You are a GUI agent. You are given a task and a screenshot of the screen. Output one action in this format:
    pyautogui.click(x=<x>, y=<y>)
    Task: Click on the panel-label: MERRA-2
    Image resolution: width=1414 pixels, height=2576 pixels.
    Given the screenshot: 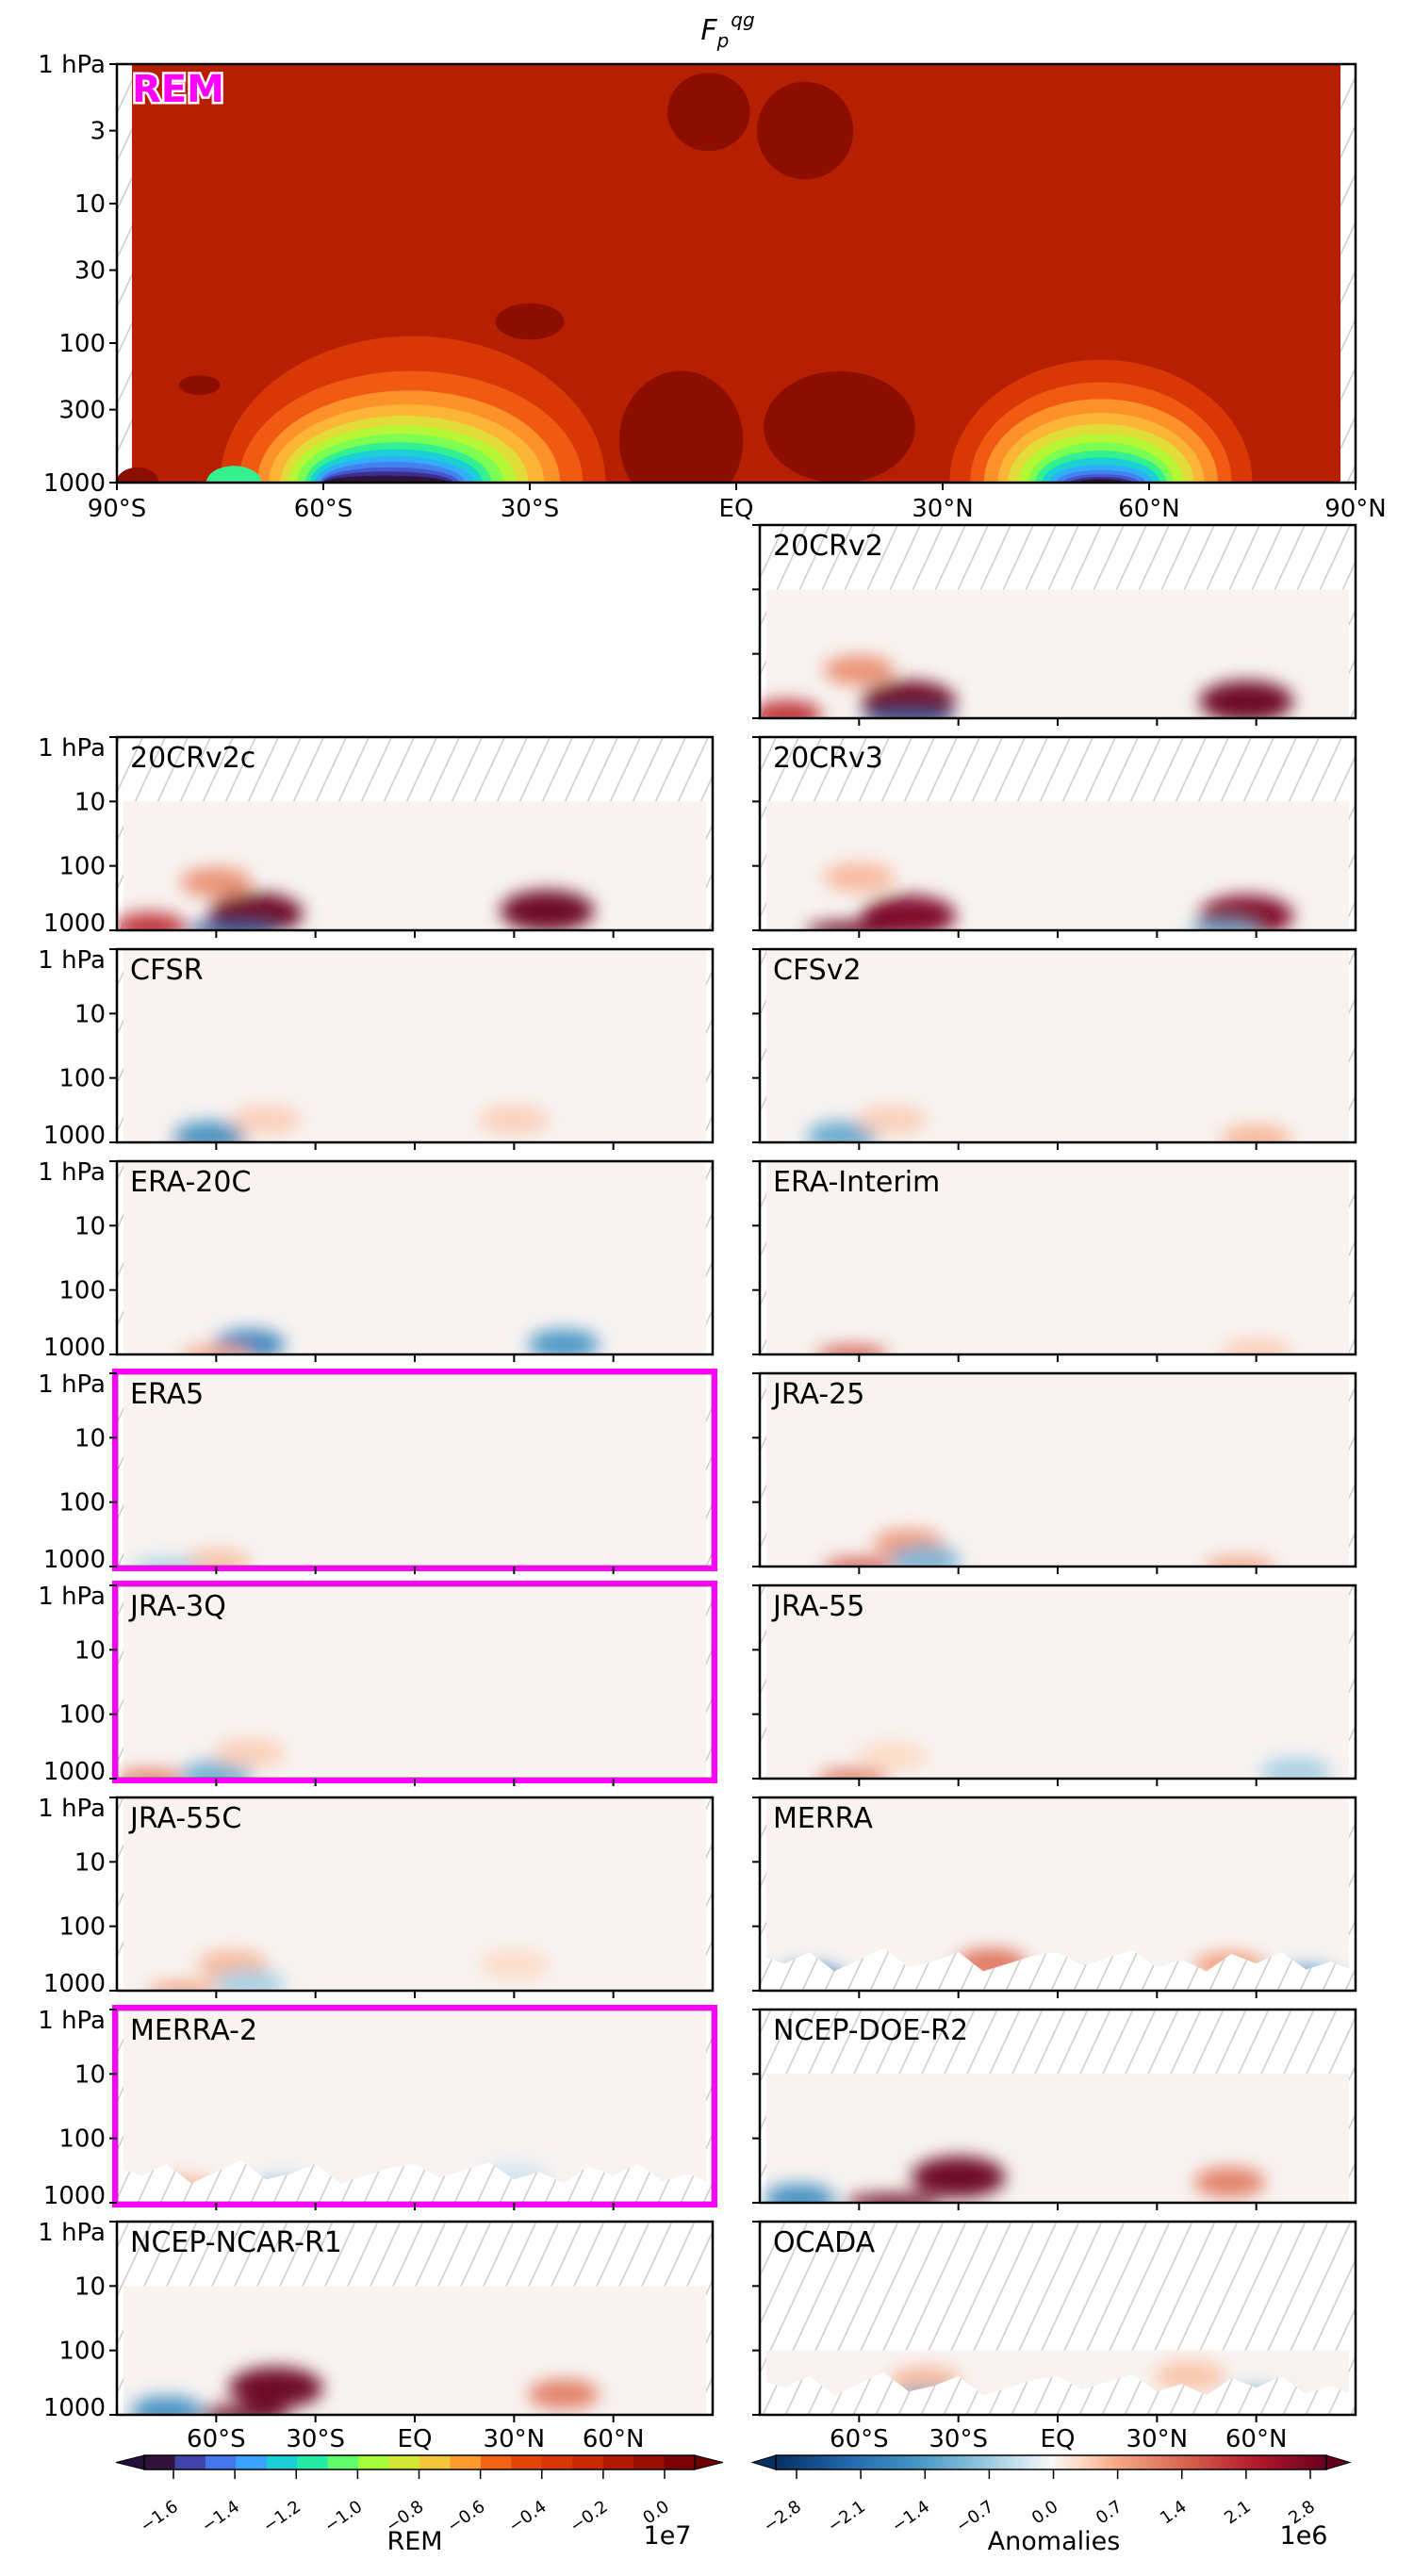 What is the action you would take?
    pyautogui.click(x=193, y=2030)
    